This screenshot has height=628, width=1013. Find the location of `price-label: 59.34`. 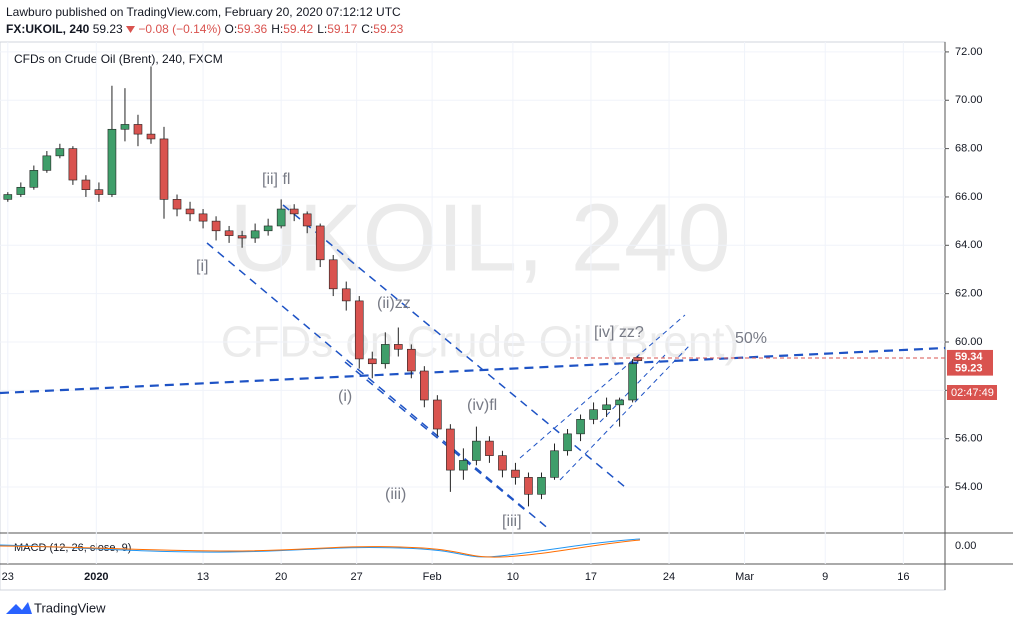

price-label: 59.34 is located at coordinates (969, 357).